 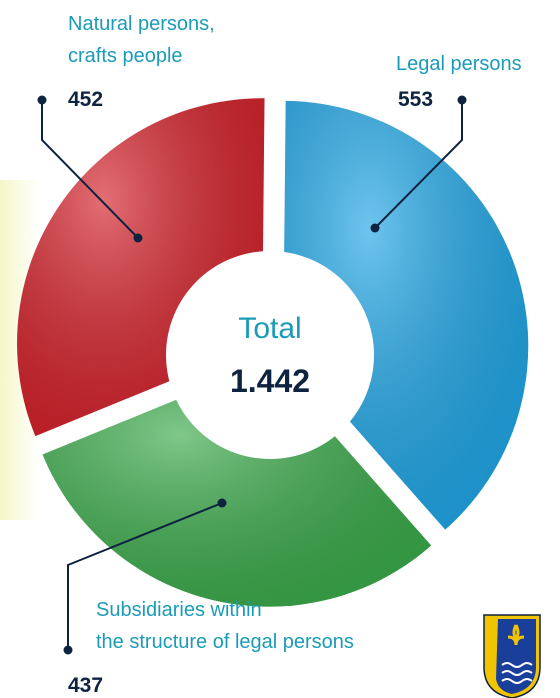 What do you see at coordinates (141, 40) in the screenshot?
I see `category-label: Natural persons, crafts people` at bounding box center [141, 40].